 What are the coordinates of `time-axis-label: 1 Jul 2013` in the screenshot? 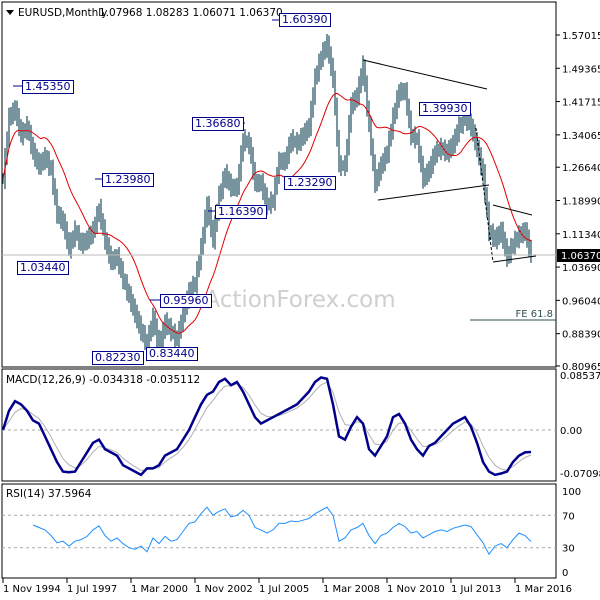 It's located at (476, 589).